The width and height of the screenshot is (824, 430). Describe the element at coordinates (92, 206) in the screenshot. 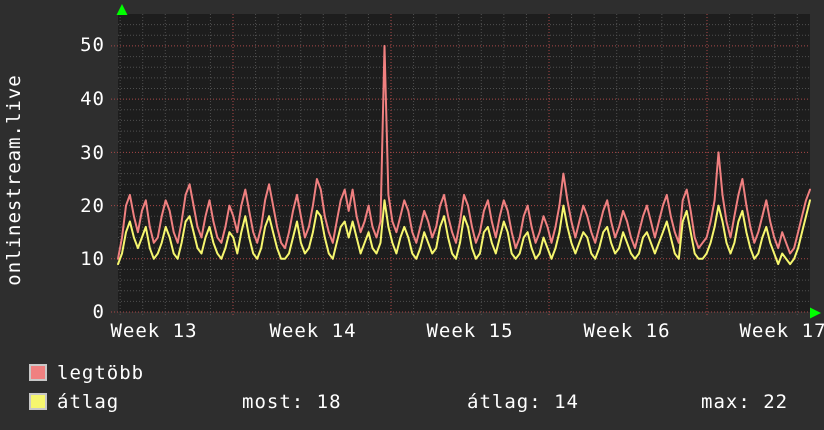

I see `y-tick-20: 20` at that location.